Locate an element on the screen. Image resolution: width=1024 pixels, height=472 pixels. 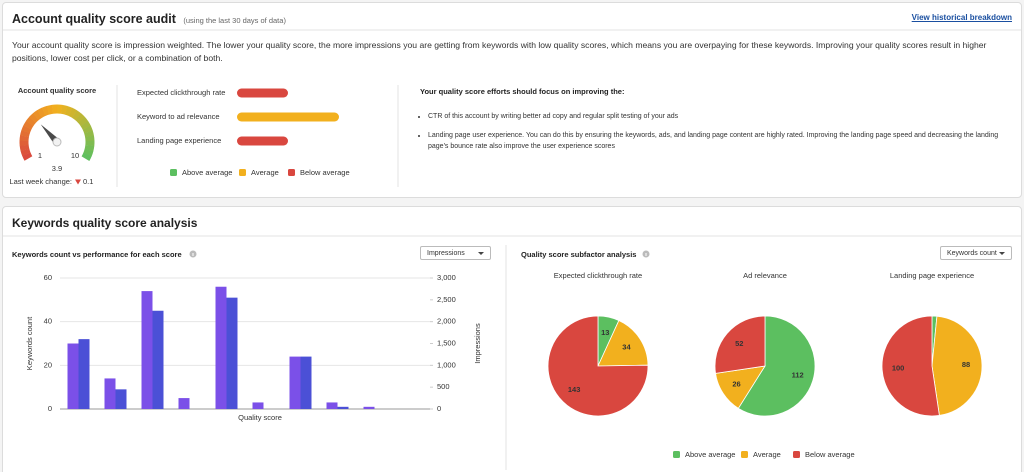
gauge-hub is located at coordinates (57, 142).